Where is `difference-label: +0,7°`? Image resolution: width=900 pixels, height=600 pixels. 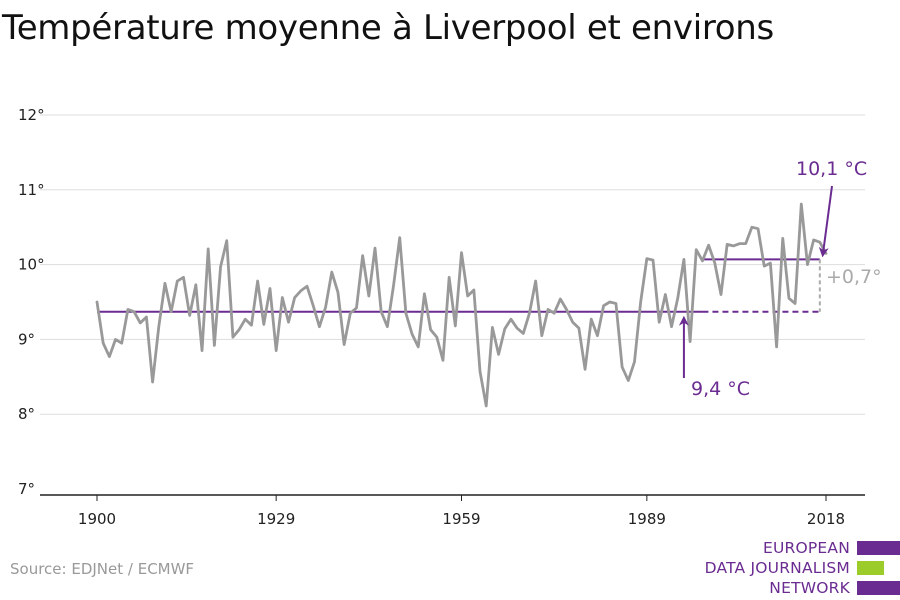 difference-label: +0,7° is located at coordinates (854, 277).